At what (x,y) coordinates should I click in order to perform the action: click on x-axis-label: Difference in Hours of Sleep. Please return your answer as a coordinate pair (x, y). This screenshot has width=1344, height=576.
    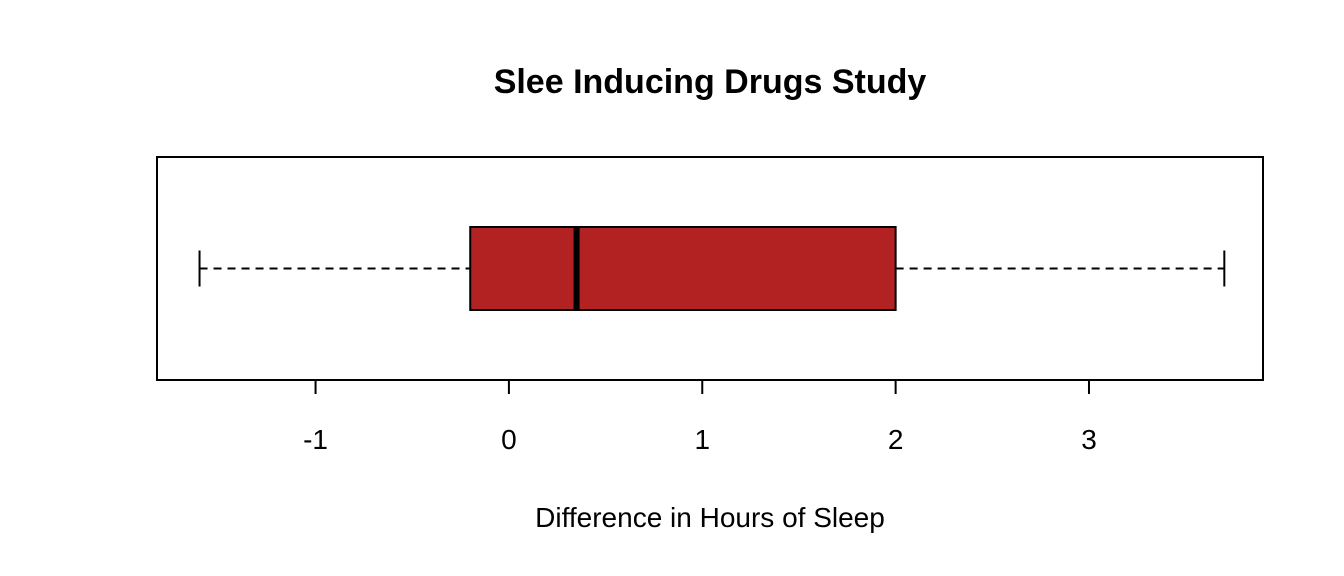
    Looking at the image, I should click on (710, 517).